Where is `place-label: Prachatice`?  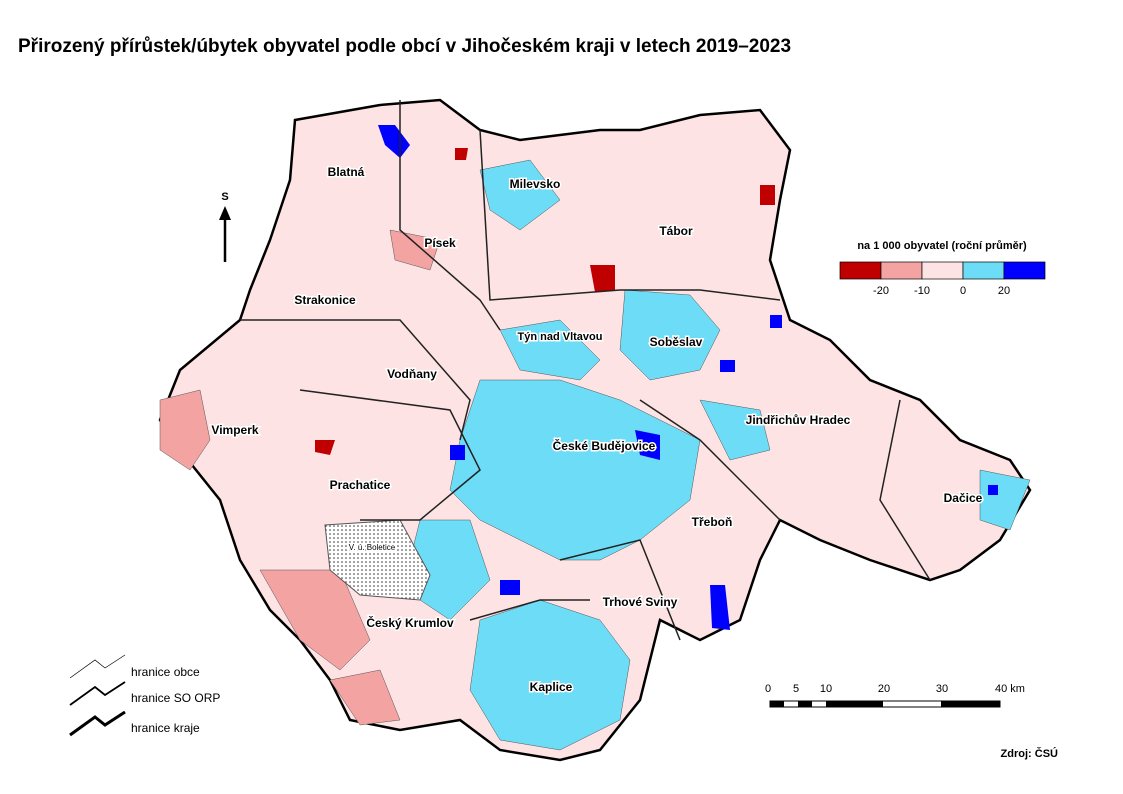 place-label: Prachatice is located at coordinates (360, 485).